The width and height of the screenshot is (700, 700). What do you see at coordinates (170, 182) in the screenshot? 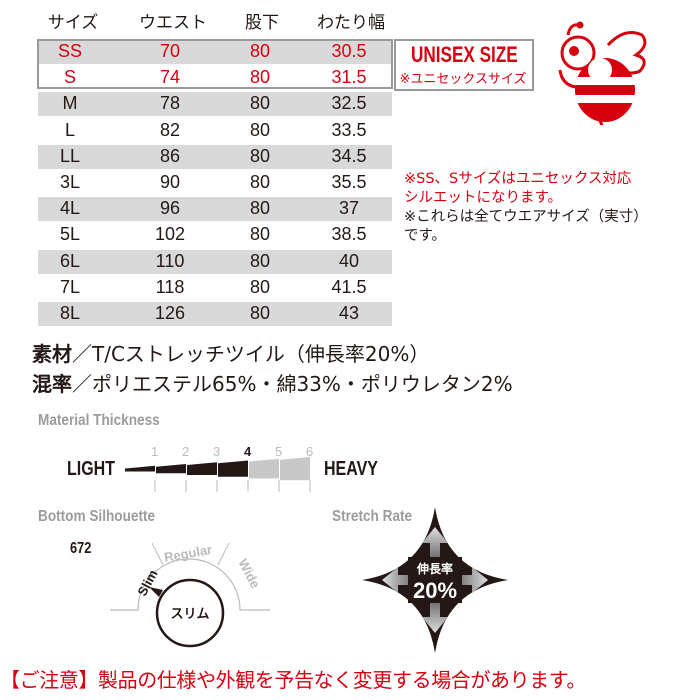
I see `waist-cell: 90` at bounding box center [170, 182].